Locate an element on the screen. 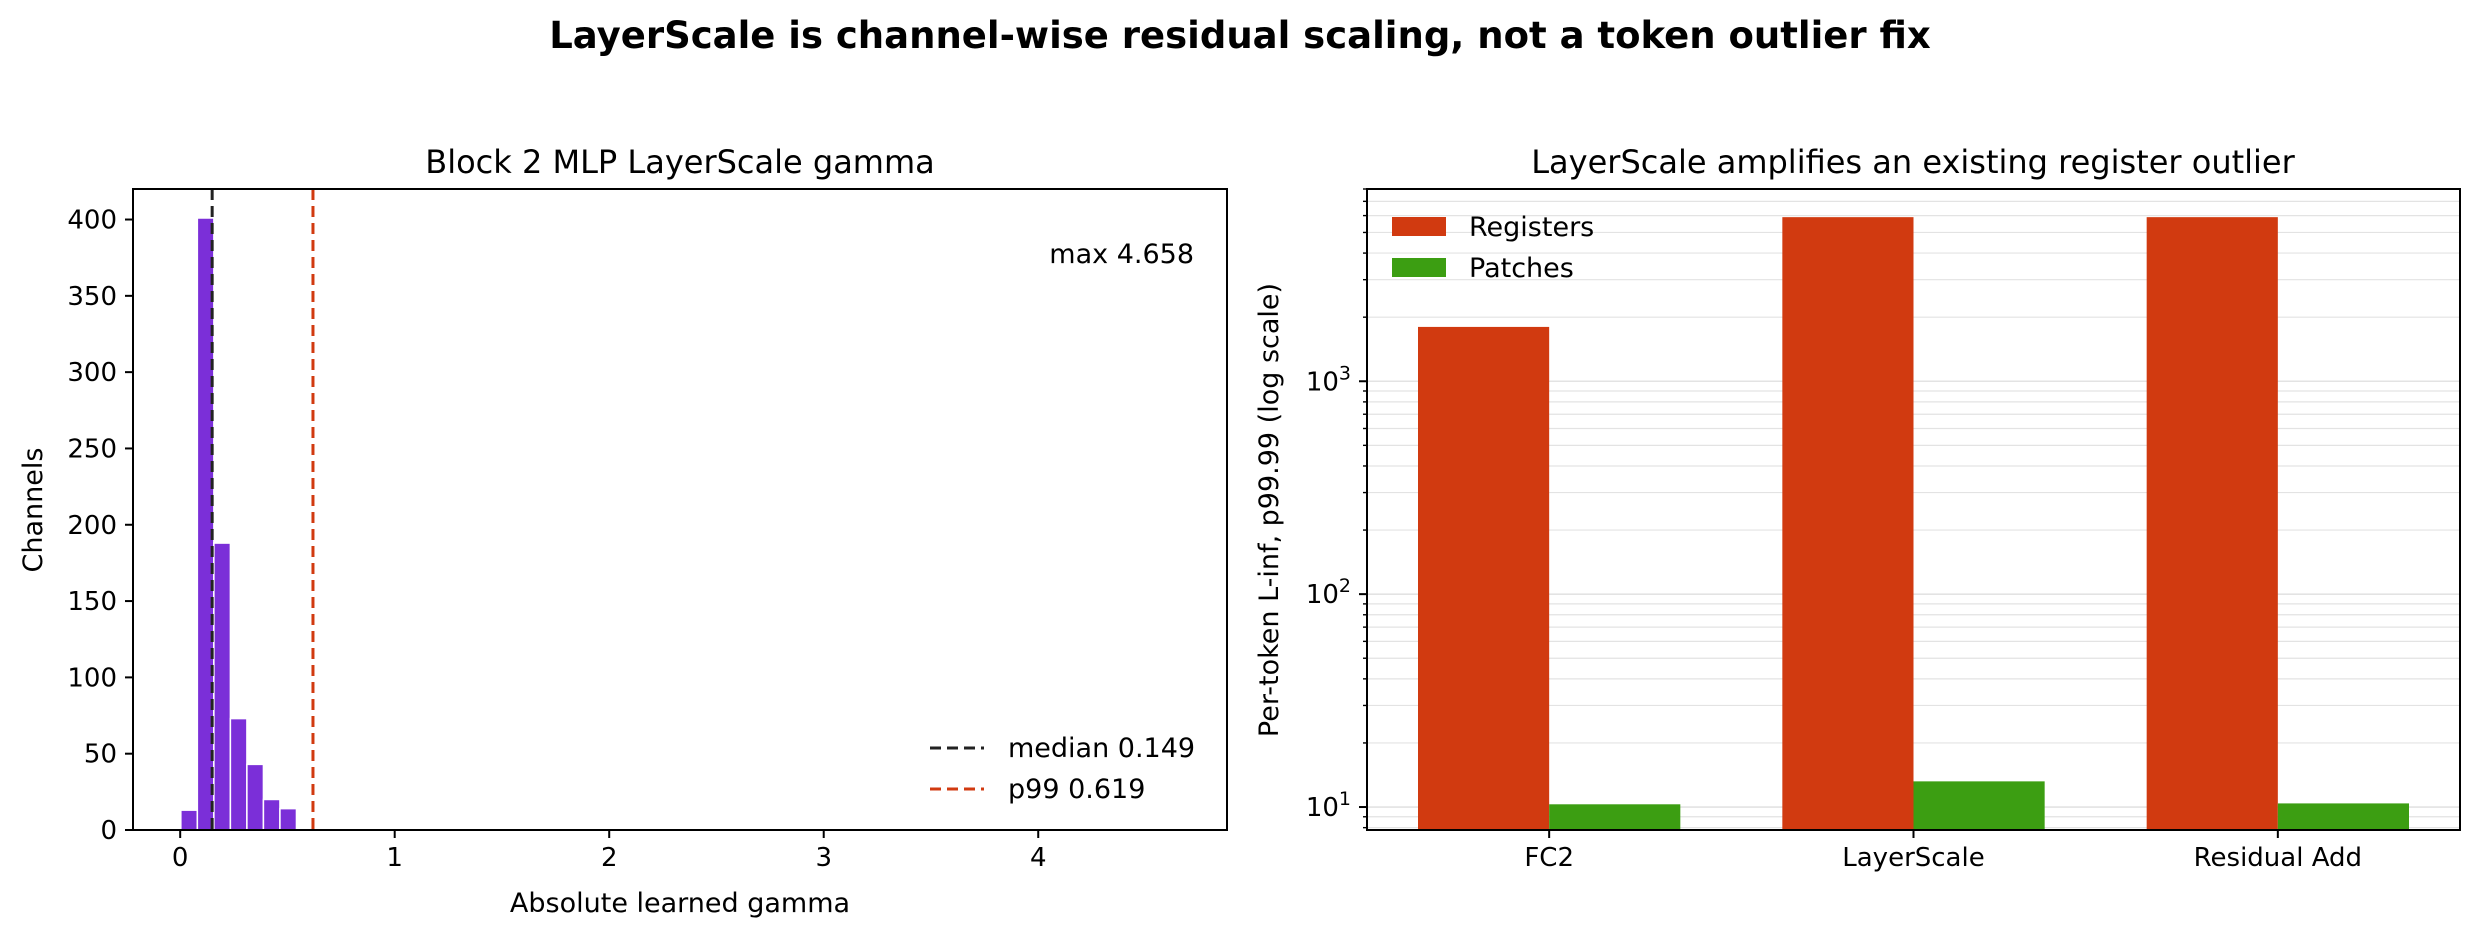 The width and height of the screenshot is (2480, 936). x-tick-label: 2 is located at coordinates (609, 858).